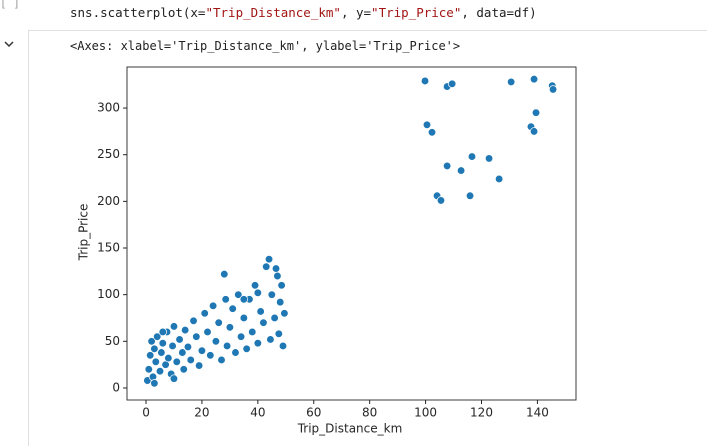 The height and width of the screenshot is (446, 707). Describe the element at coordinates (313, 413) in the screenshot. I see `x-tick-label: 60` at that location.